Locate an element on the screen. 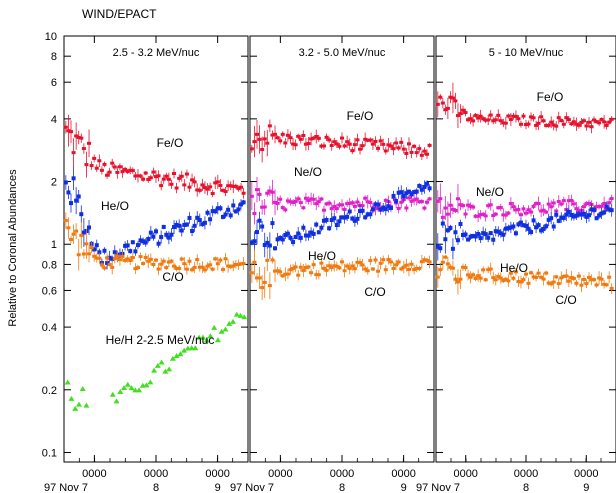  x-tick-date-label: 97 Nov 7 is located at coordinates (438, 487).